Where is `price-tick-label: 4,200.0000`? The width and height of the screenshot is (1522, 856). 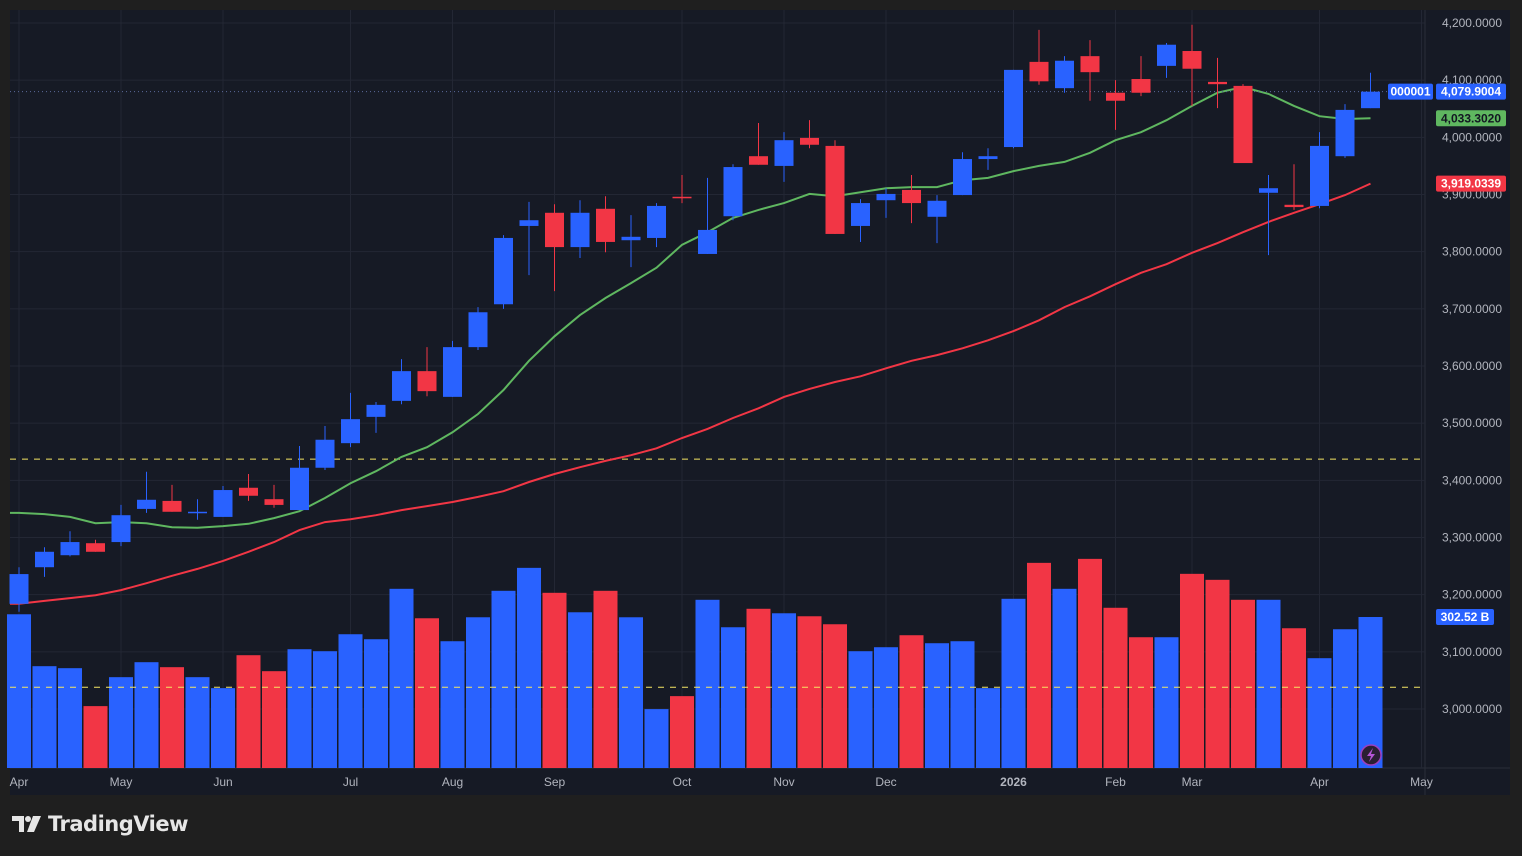 price-tick-label: 4,200.0000 is located at coordinates (1472, 23).